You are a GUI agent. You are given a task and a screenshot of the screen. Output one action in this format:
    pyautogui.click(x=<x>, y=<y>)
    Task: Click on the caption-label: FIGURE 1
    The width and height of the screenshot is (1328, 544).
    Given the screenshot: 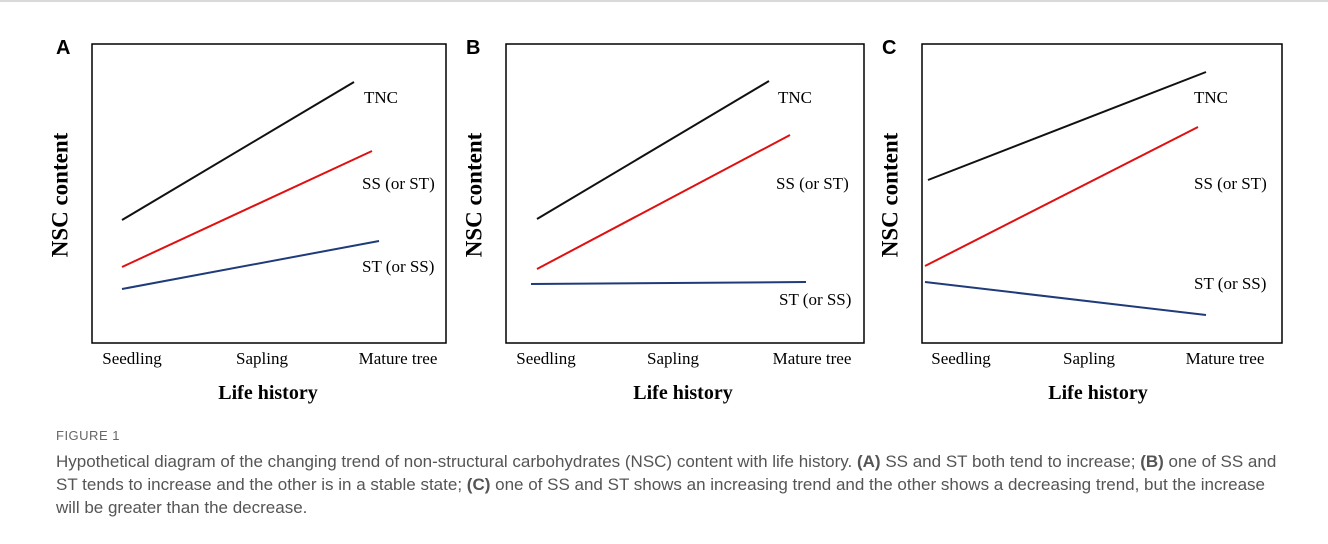 What is the action you would take?
    pyautogui.click(x=88, y=435)
    